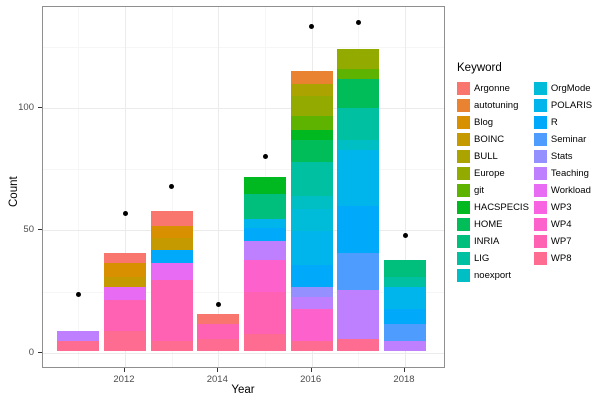  I want to click on legend-item-autotuning: autotuning, so click(490, 105).